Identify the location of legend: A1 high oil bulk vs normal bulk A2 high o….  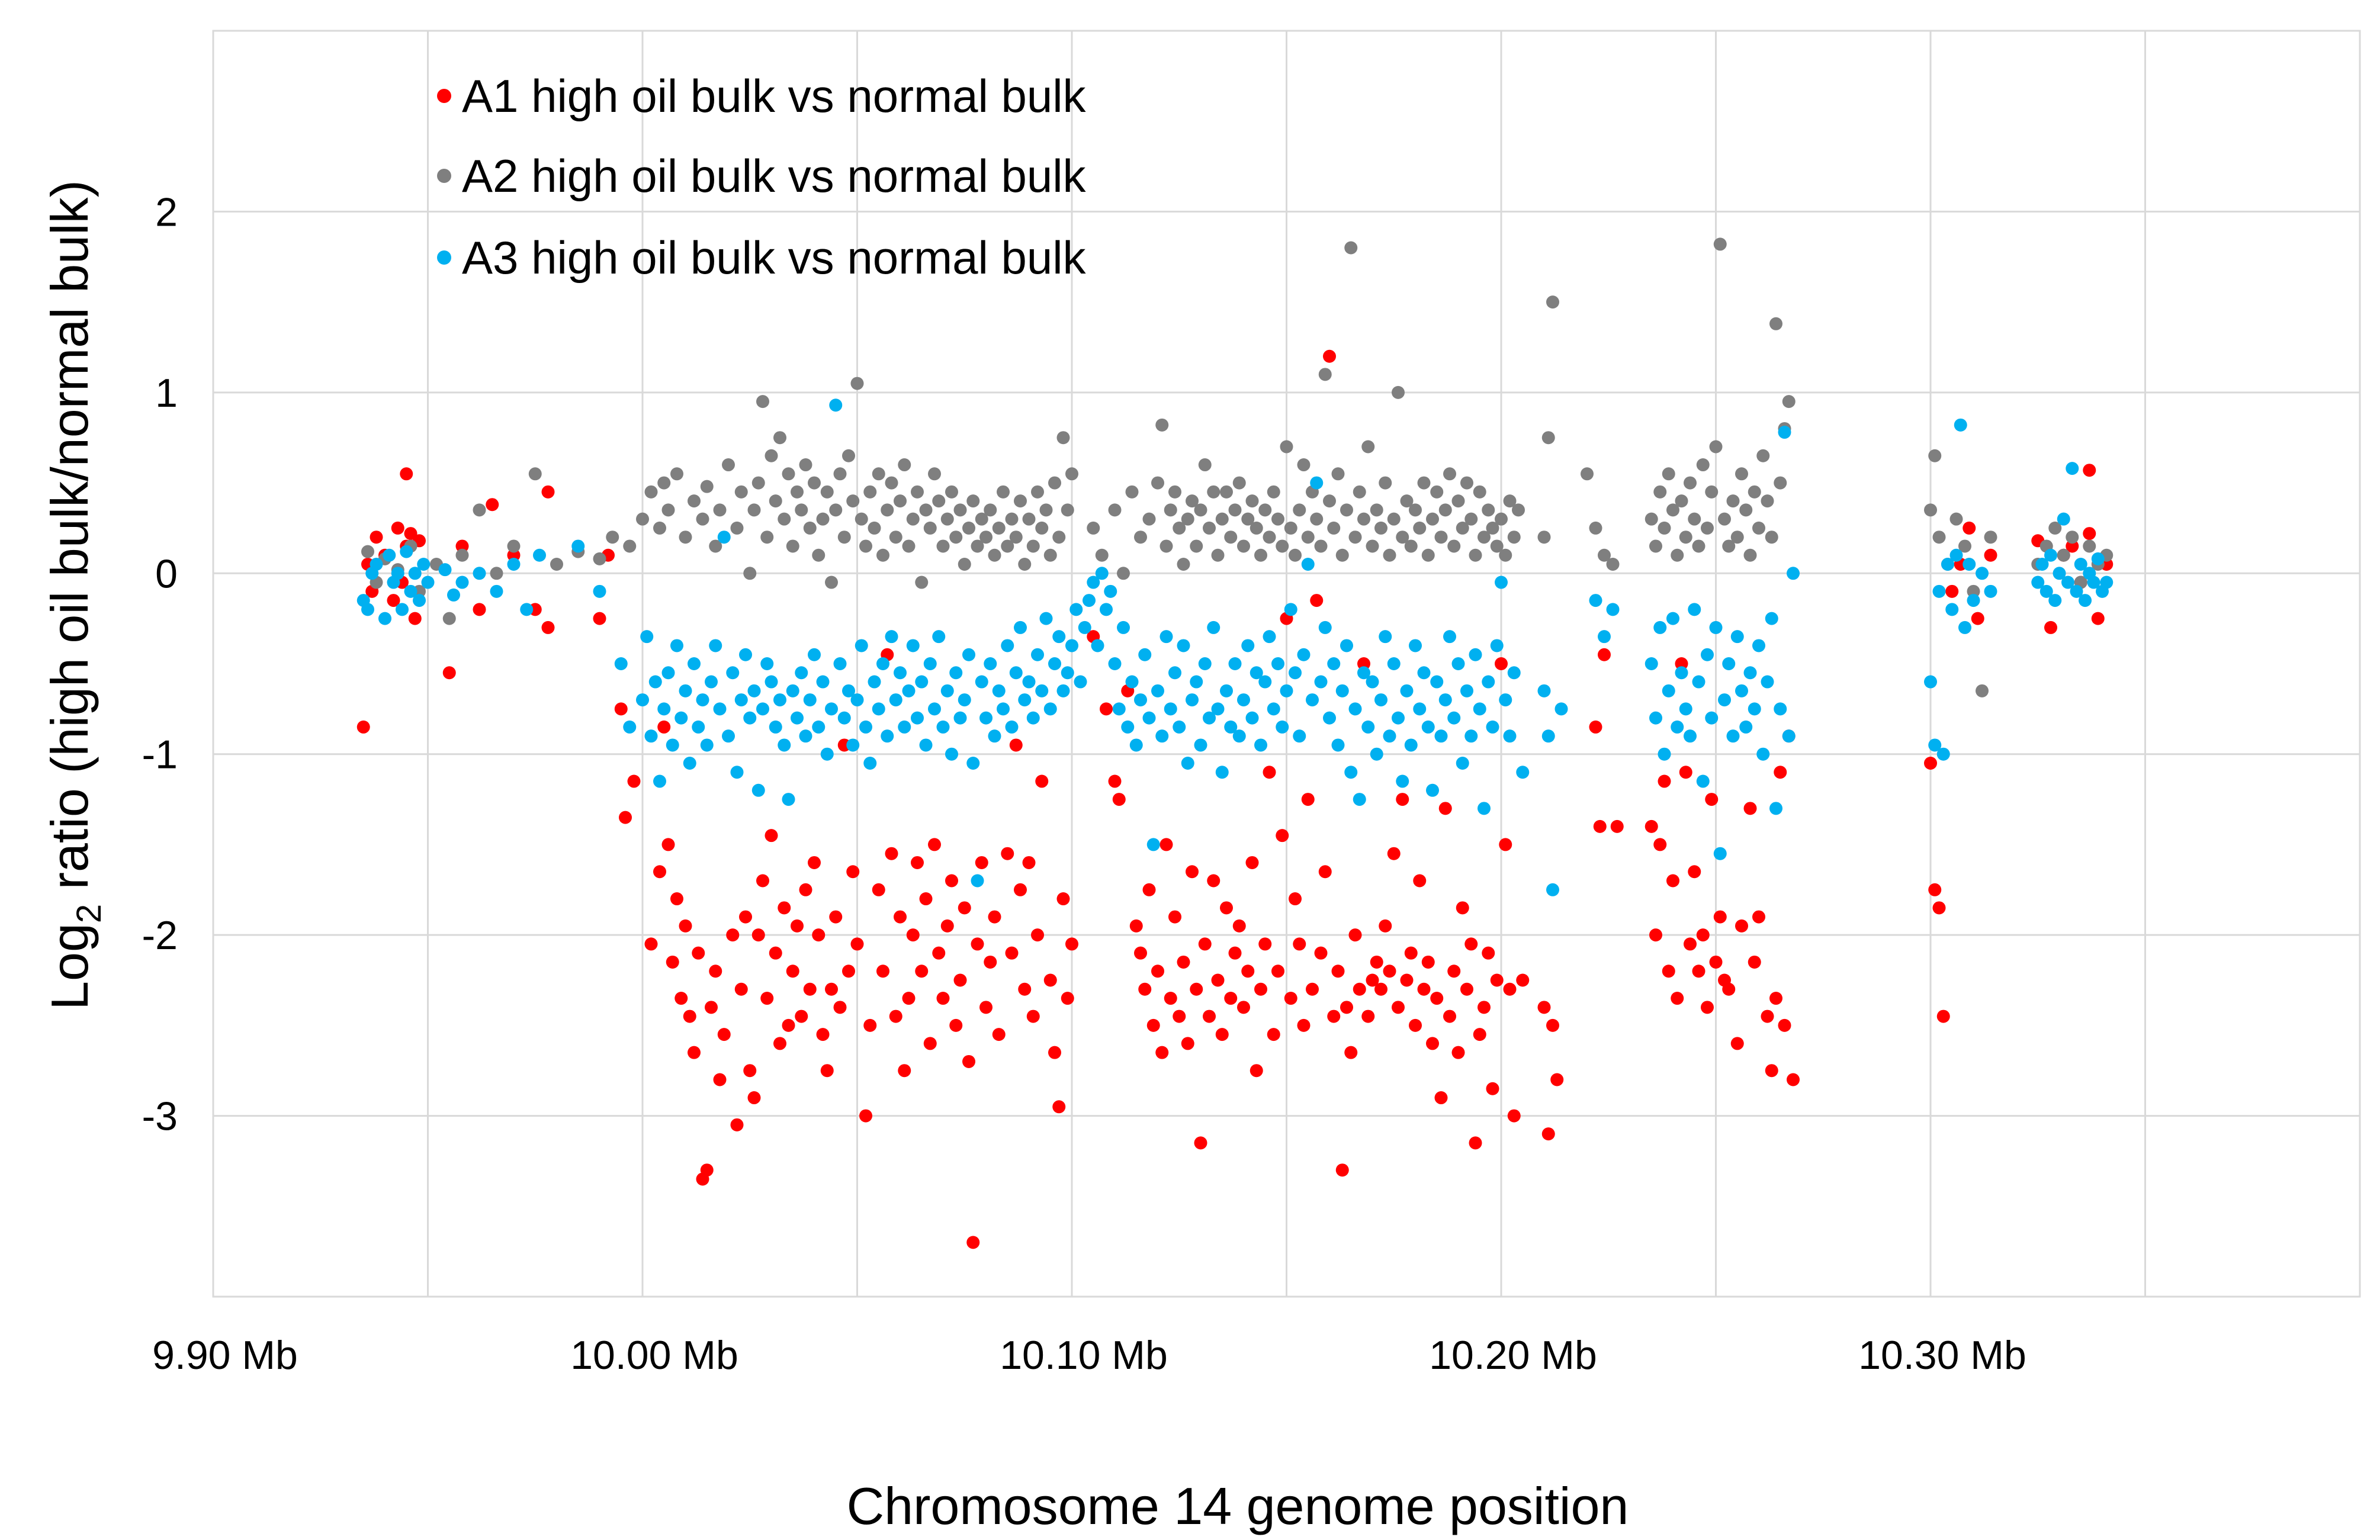
(762, 177).